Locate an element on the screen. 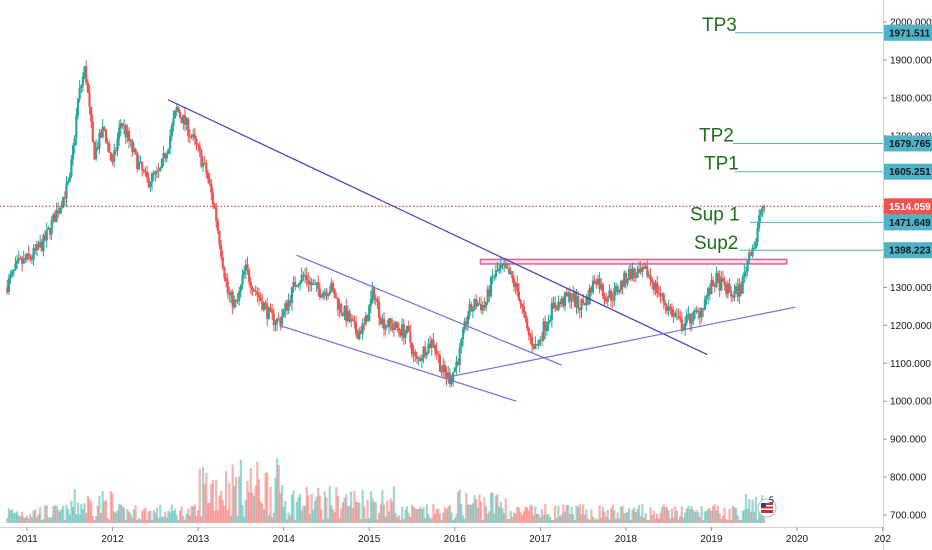  level-price-label-3: 1471.649 is located at coordinates (910, 223).